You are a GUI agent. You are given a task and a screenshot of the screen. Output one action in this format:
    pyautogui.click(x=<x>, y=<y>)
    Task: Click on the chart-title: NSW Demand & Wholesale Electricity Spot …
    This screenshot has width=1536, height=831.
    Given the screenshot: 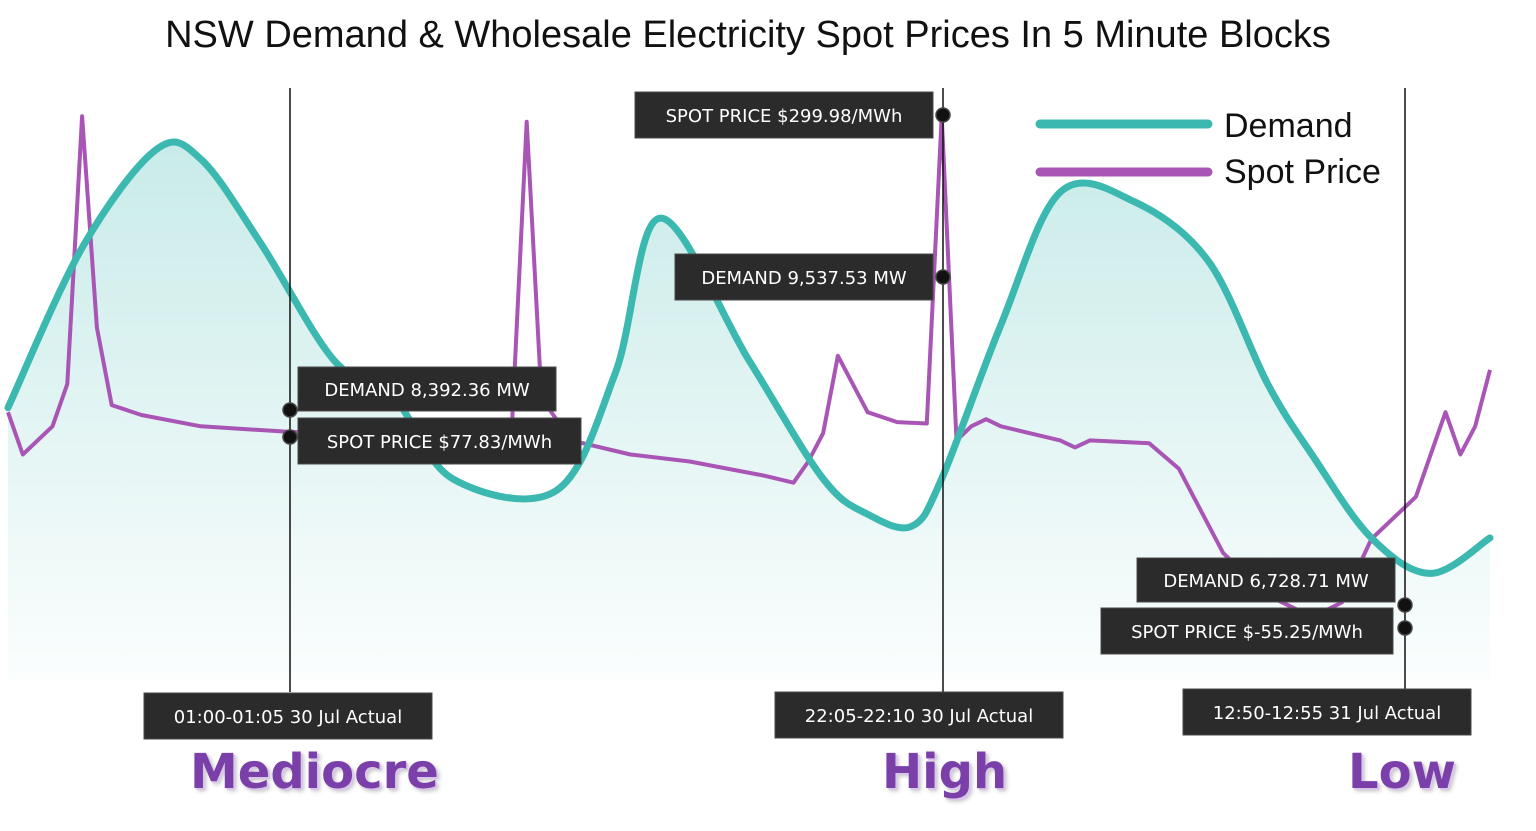 What is the action you would take?
    pyautogui.click(x=748, y=35)
    